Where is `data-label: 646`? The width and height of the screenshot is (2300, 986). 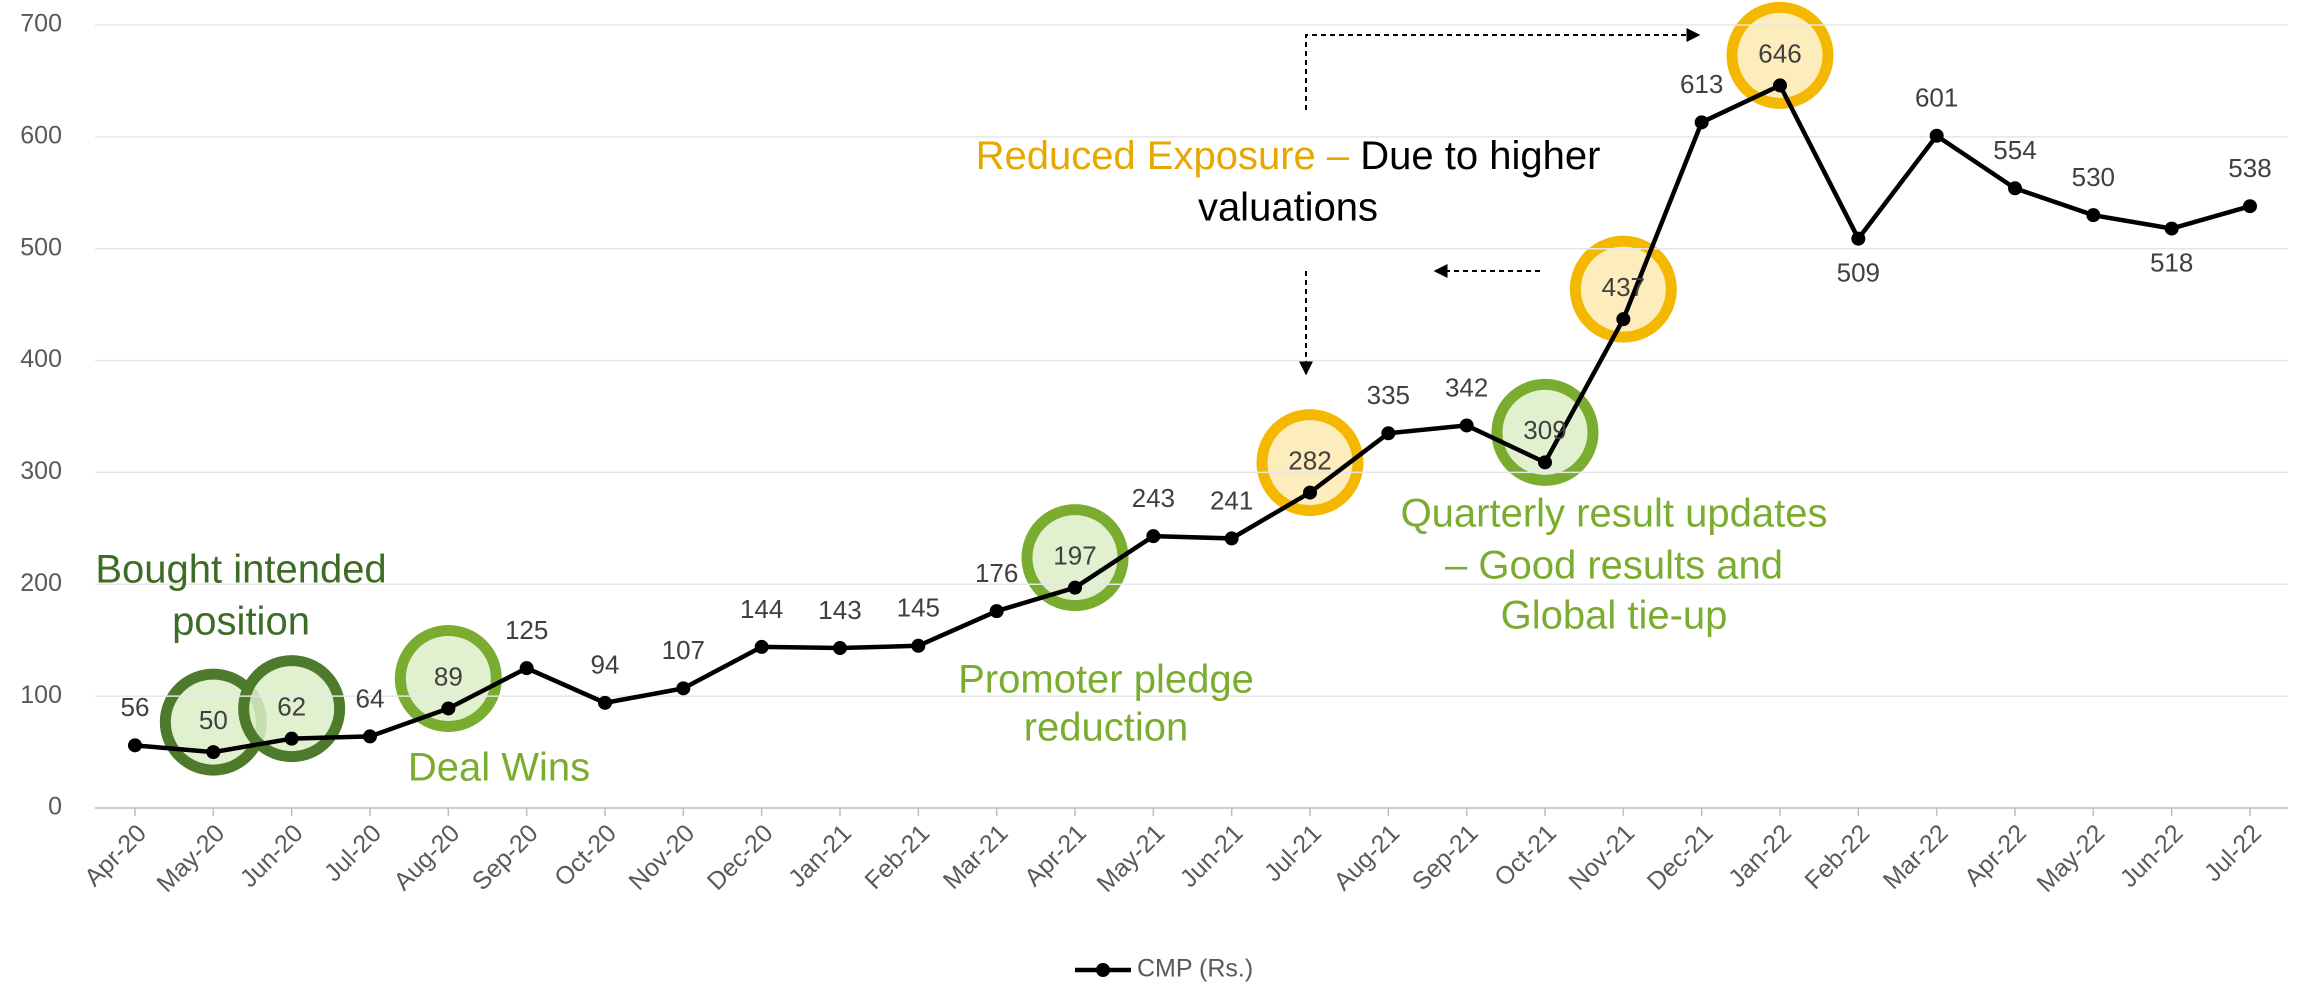 data-label: 646 is located at coordinates (1779, 53).